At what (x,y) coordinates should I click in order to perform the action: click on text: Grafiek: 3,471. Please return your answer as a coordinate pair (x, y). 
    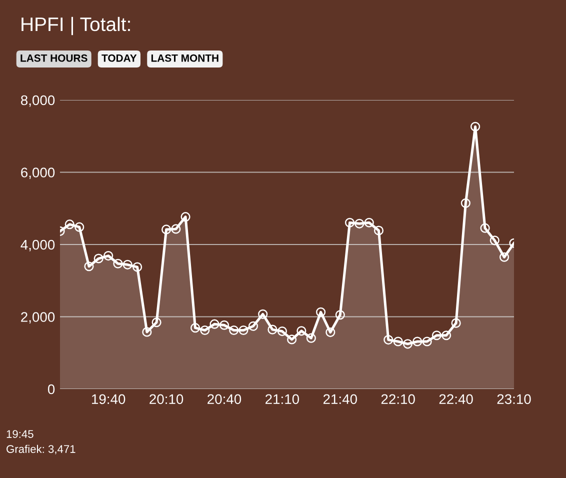
    Looking at the image, I should click on (41, 449).